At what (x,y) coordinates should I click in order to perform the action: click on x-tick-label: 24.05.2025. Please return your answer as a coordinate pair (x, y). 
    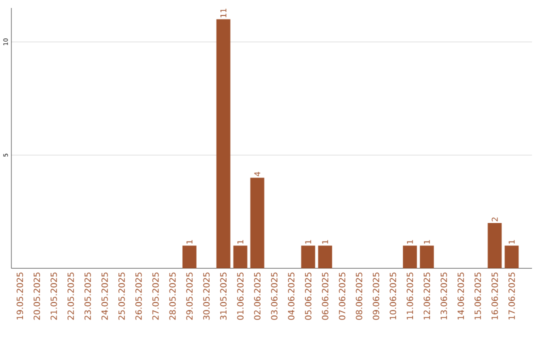
    Looking at the image, I should click on (104, 296).